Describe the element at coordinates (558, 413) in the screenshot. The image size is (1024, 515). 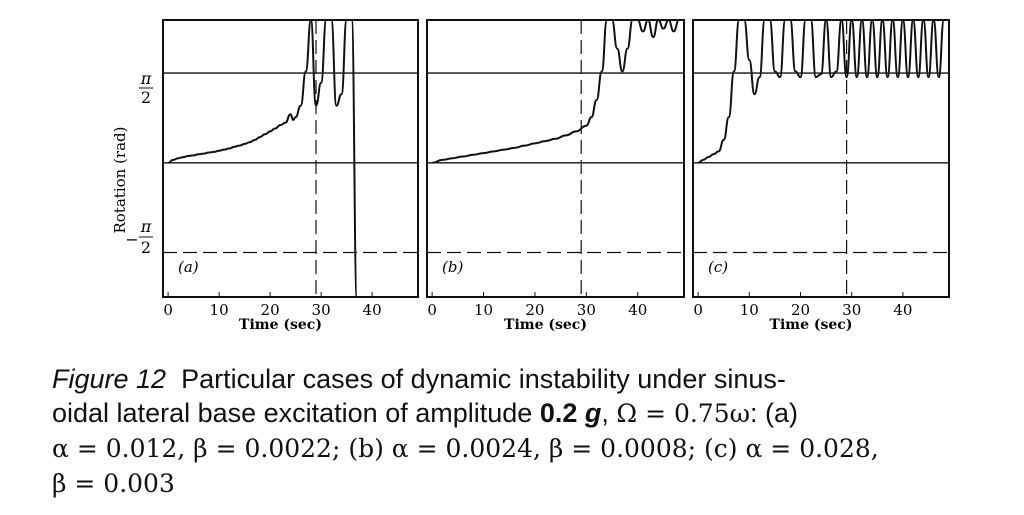
I see `caption-amplitude: 0.2` at that location.